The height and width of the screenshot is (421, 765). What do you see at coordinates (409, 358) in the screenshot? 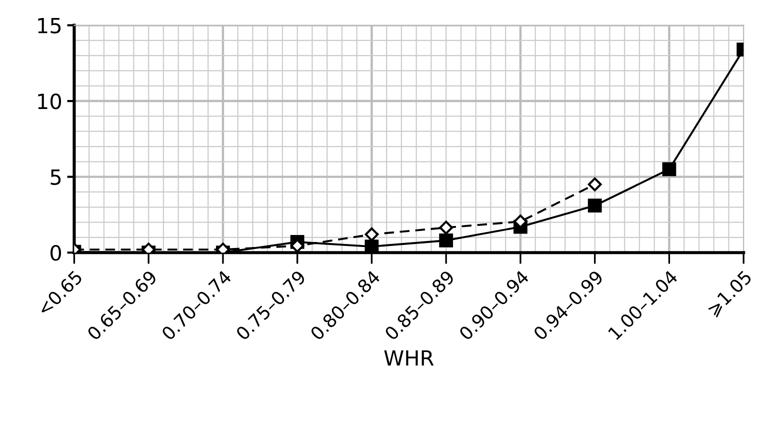
I see `x-axis-title: WHR` at bounding box center [409, 358].